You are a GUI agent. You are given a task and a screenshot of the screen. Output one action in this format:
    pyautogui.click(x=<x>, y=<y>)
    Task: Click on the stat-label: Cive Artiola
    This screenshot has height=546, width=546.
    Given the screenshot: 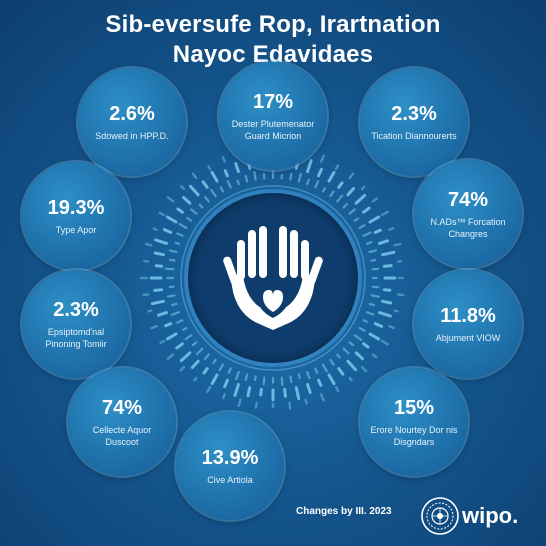 What is the action you would take?
    pyautogui.click(x=230, y=480)
    